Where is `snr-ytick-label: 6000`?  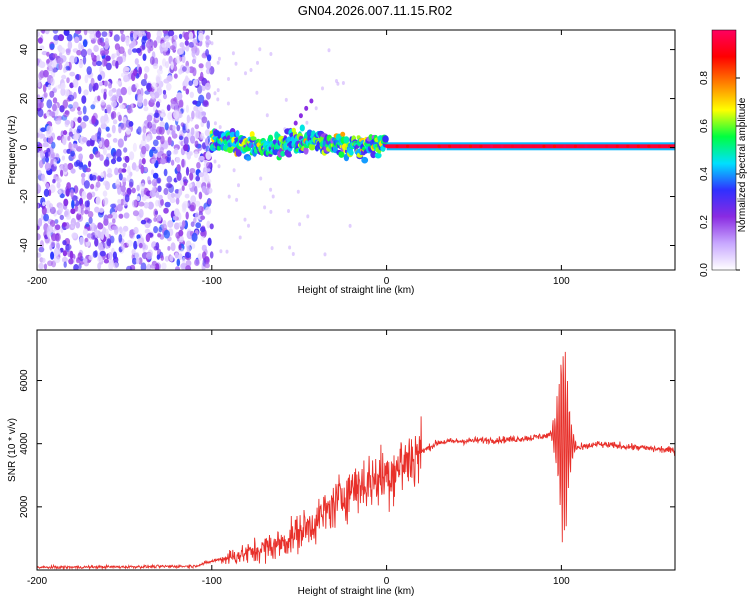
snr-ytick-label: 6000 is located at coordinates (24, 380).